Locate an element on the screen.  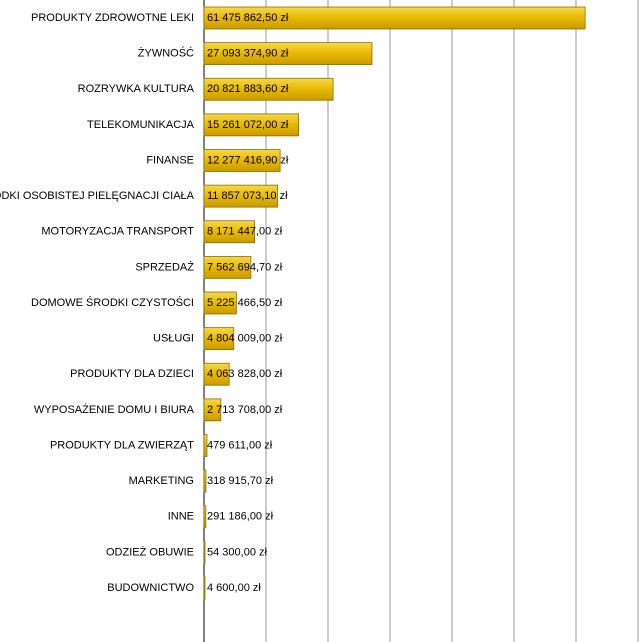
value-label: 27 093 374,90 zł is located at coordinates (248, 54).